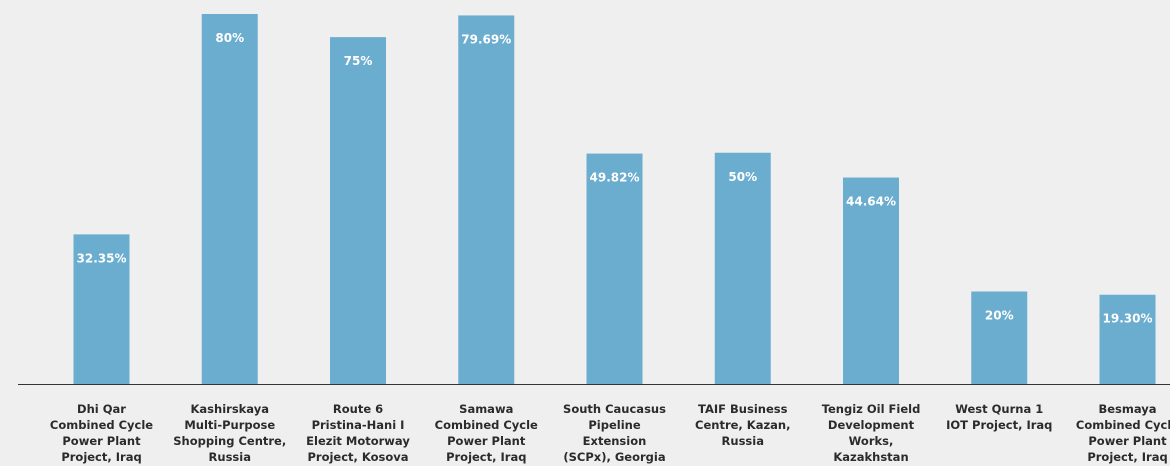 The width and height of the screenshot is (1170, 466). What do you see at coordinates (742, 425) in the screenshot?
I see `category-label-6: TAIF Business Centre, Kazan, Russia` at bounding box center [742, 425].